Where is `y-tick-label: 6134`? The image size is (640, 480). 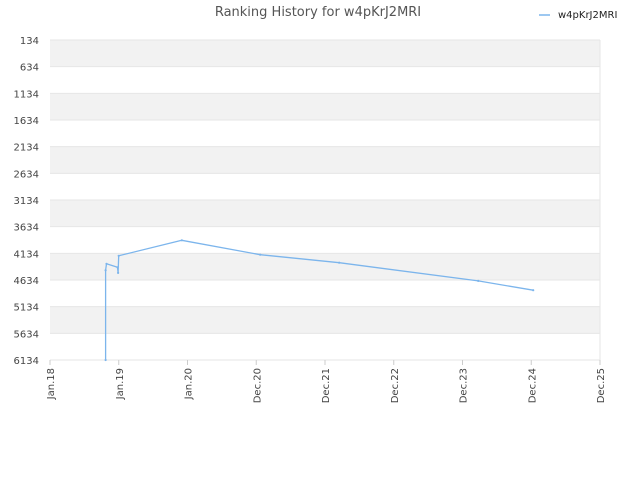
y-tick-label: 6134 is located at coordinates (26, 361).